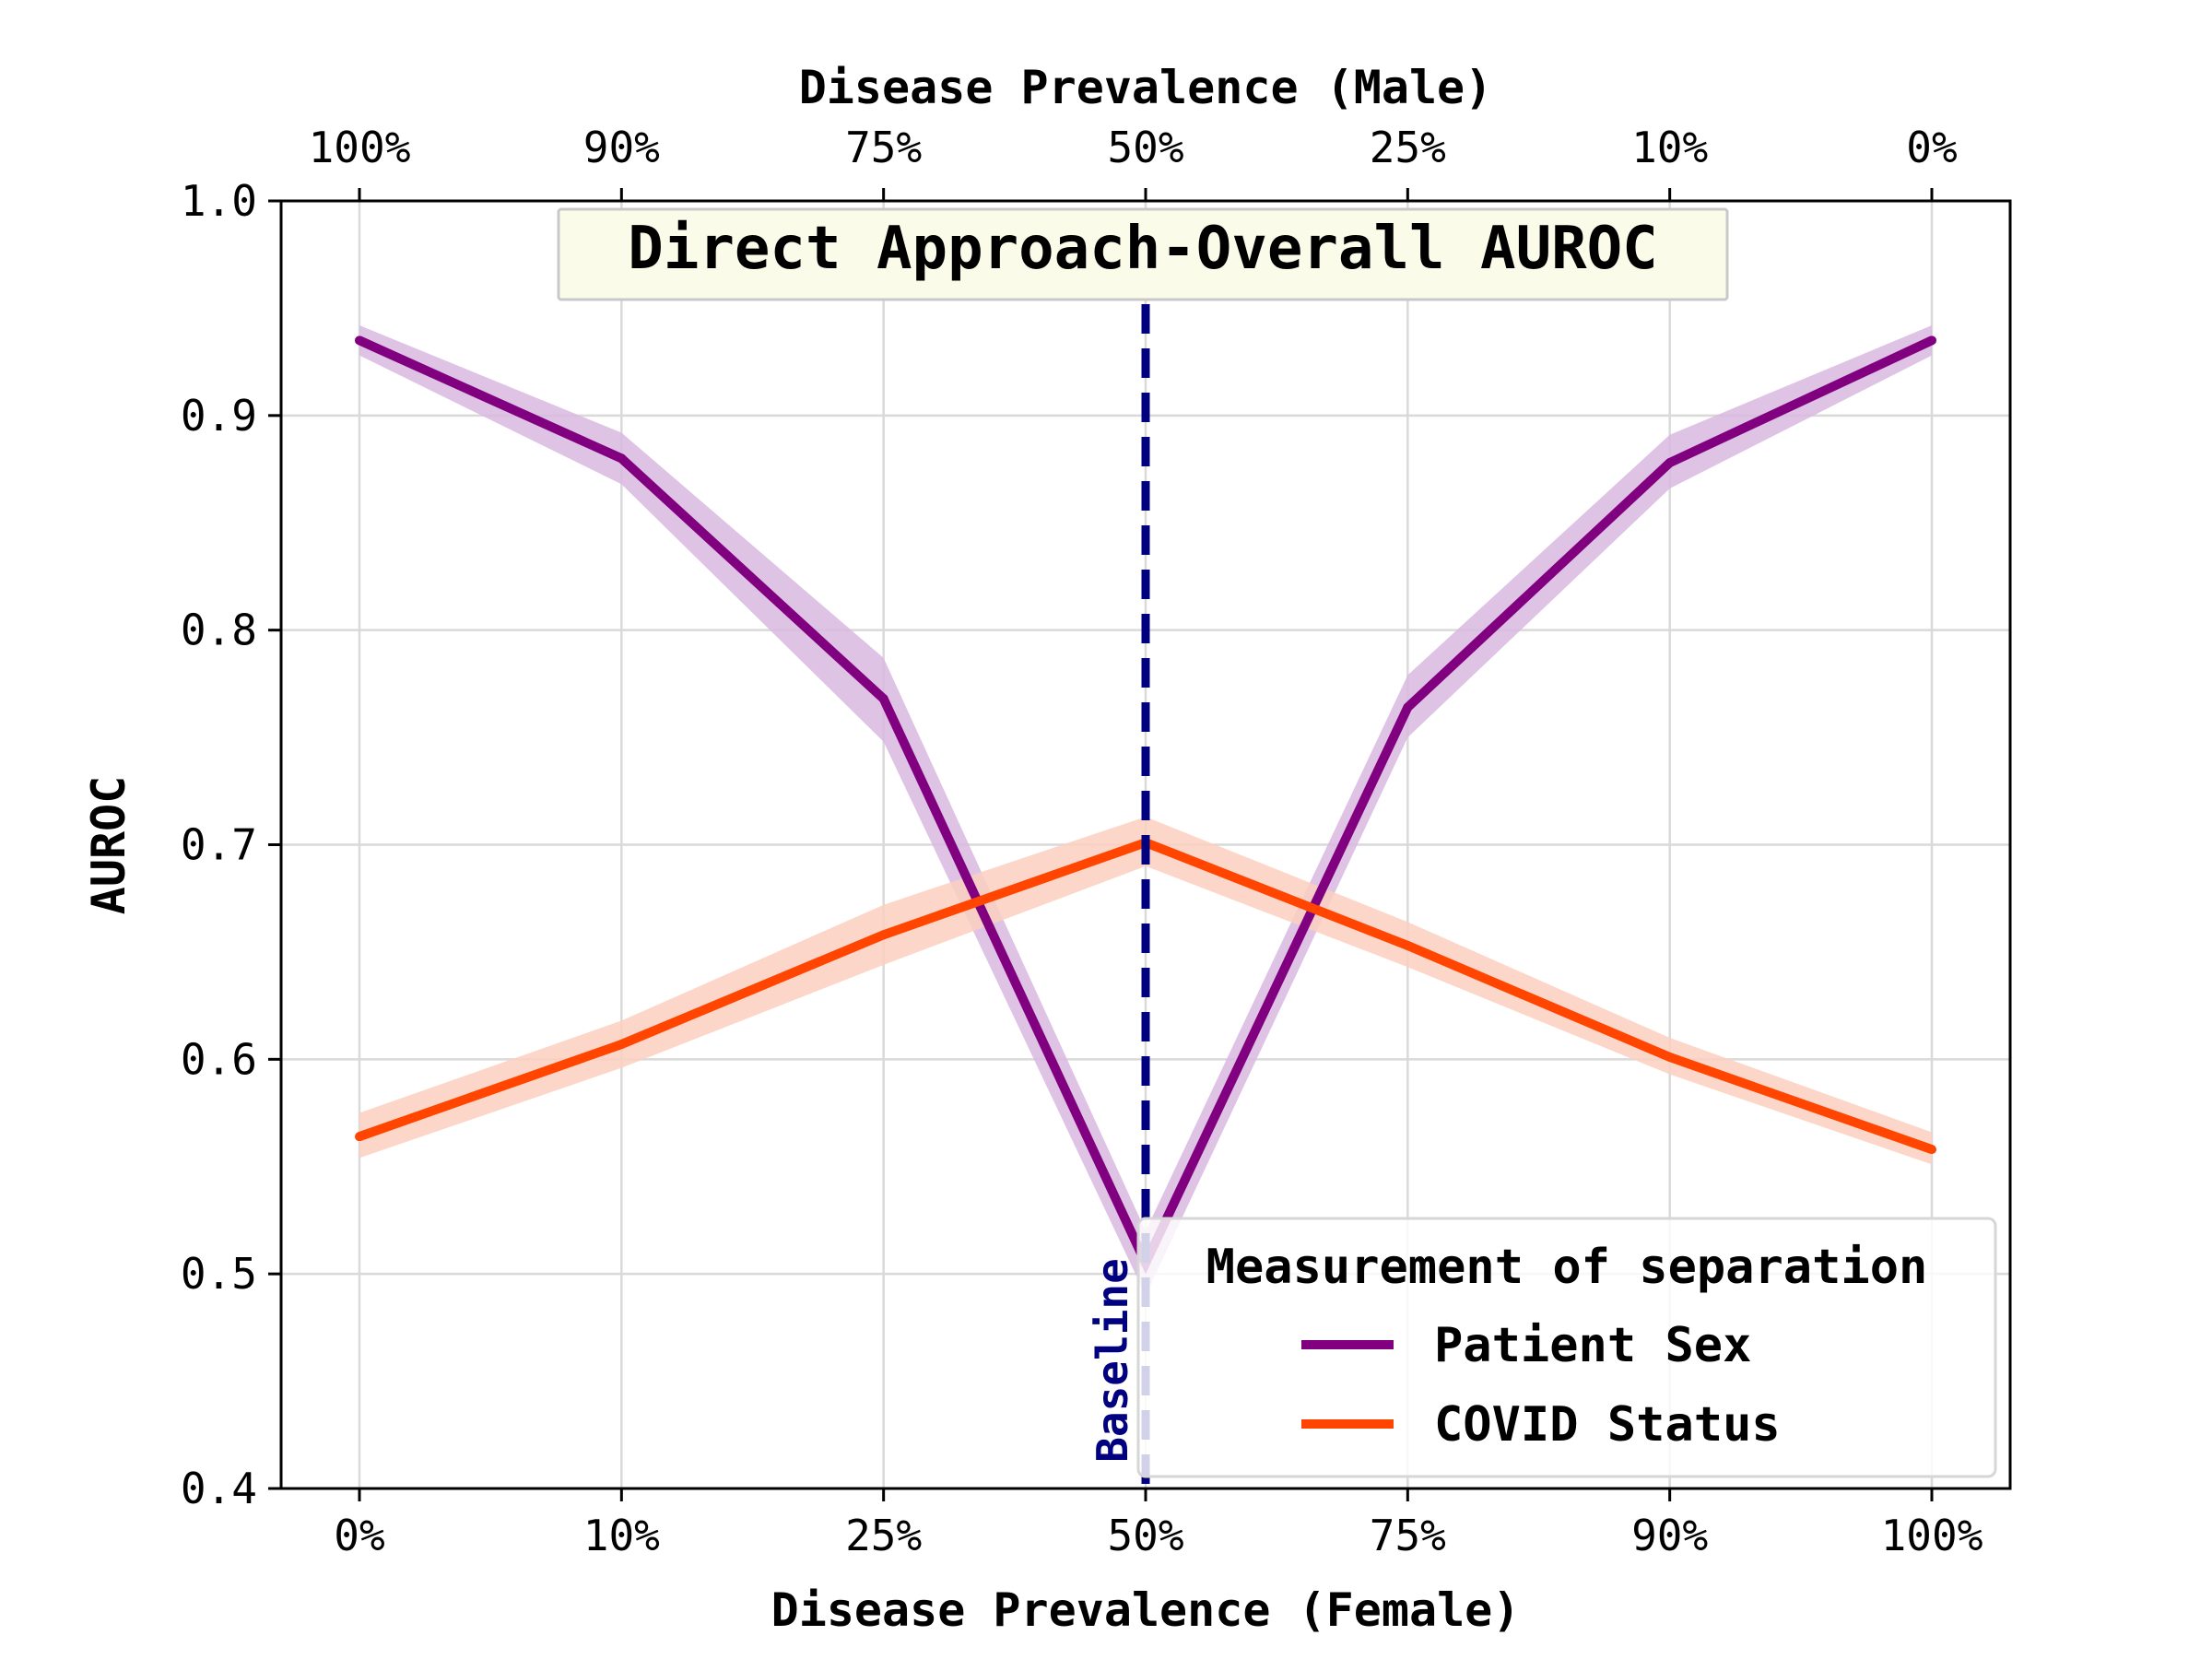 This screenshot has width=2212, height=1659. What do you see at coordinates (883, 147) in the screenshot?
I see `tick-label-top-75: 75%` at bounding box center [883, 147].